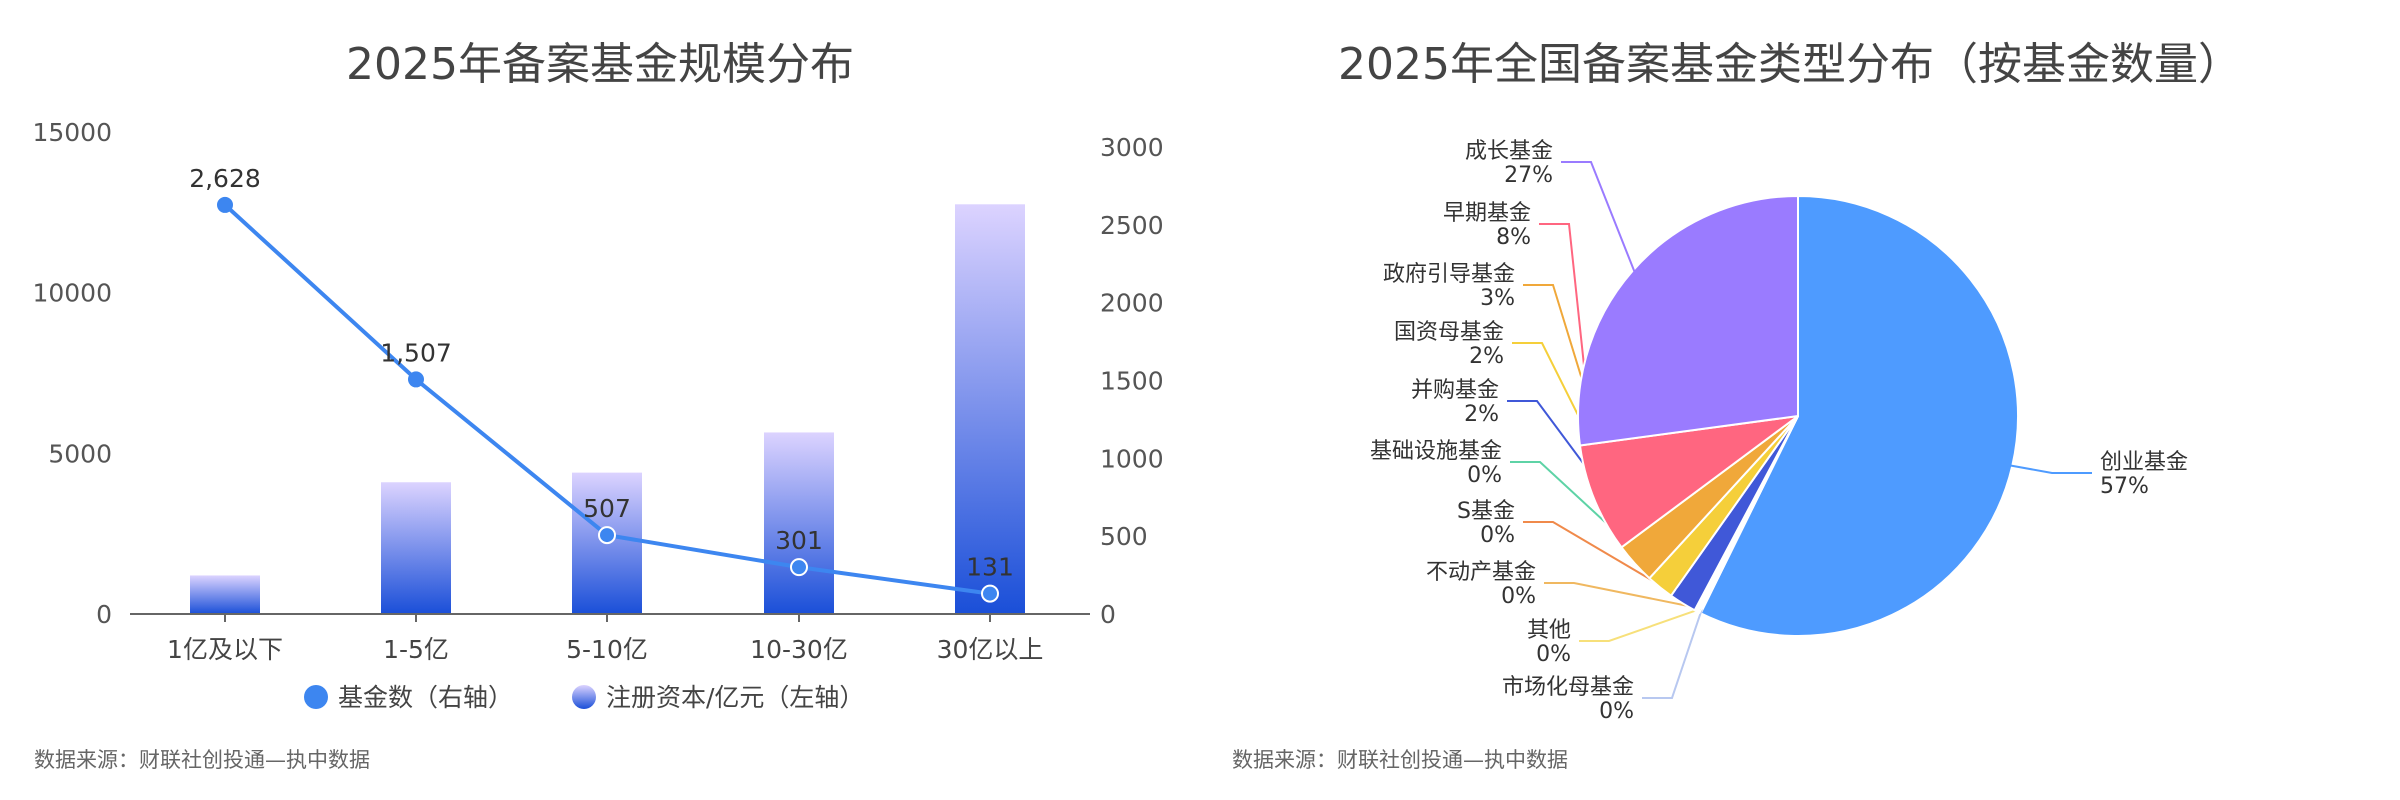 The width and height of the screenshot is (2400, 800). What do you see at coordinates (202, 760) in the screenshot?
I see `left-source: 数据来源：财联社创投通—执中数据` at bounding box center [202, 760].